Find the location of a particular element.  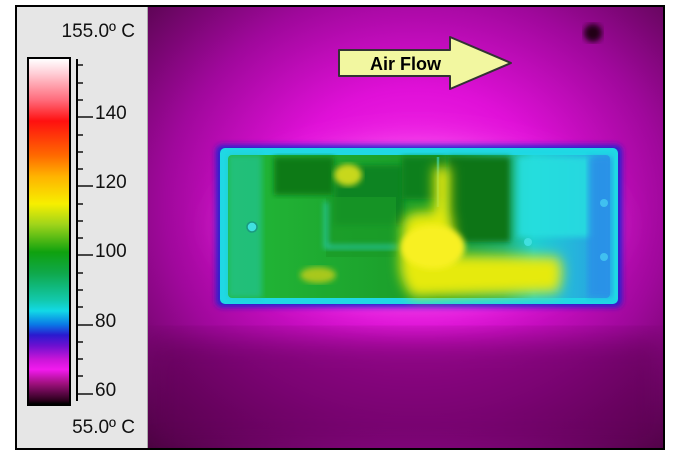

color-scale-bar is located at coordinates (49, 231).